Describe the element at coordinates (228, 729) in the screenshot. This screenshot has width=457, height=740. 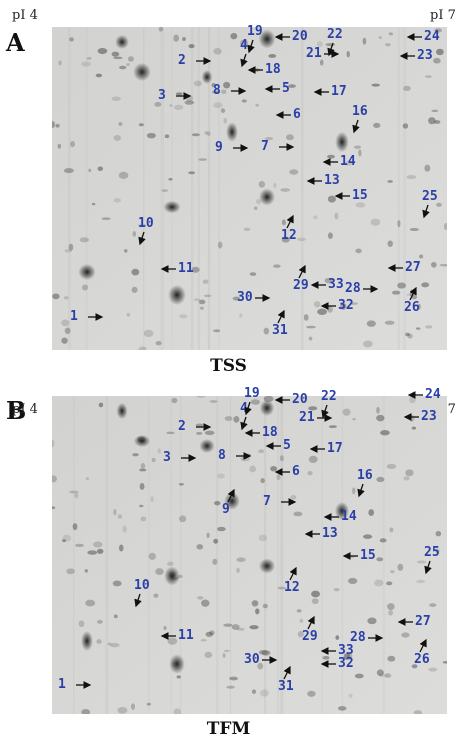
I see `caption-b: TFM` at that location.